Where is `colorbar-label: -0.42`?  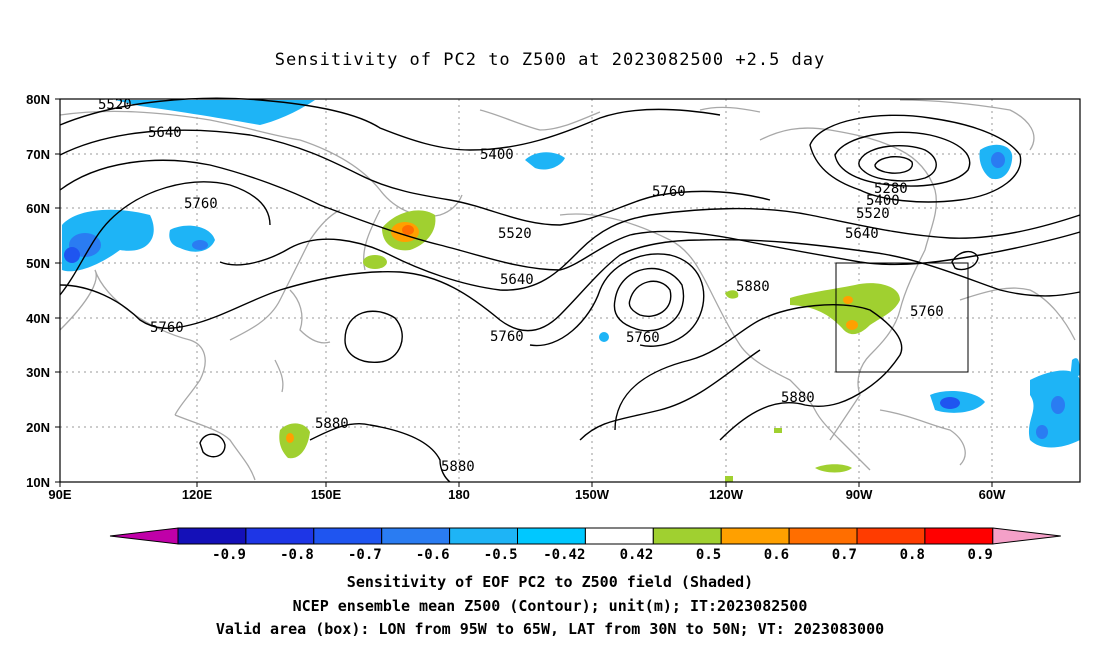 colorbar-label: -0.42 is located at coordinates (564, 555).